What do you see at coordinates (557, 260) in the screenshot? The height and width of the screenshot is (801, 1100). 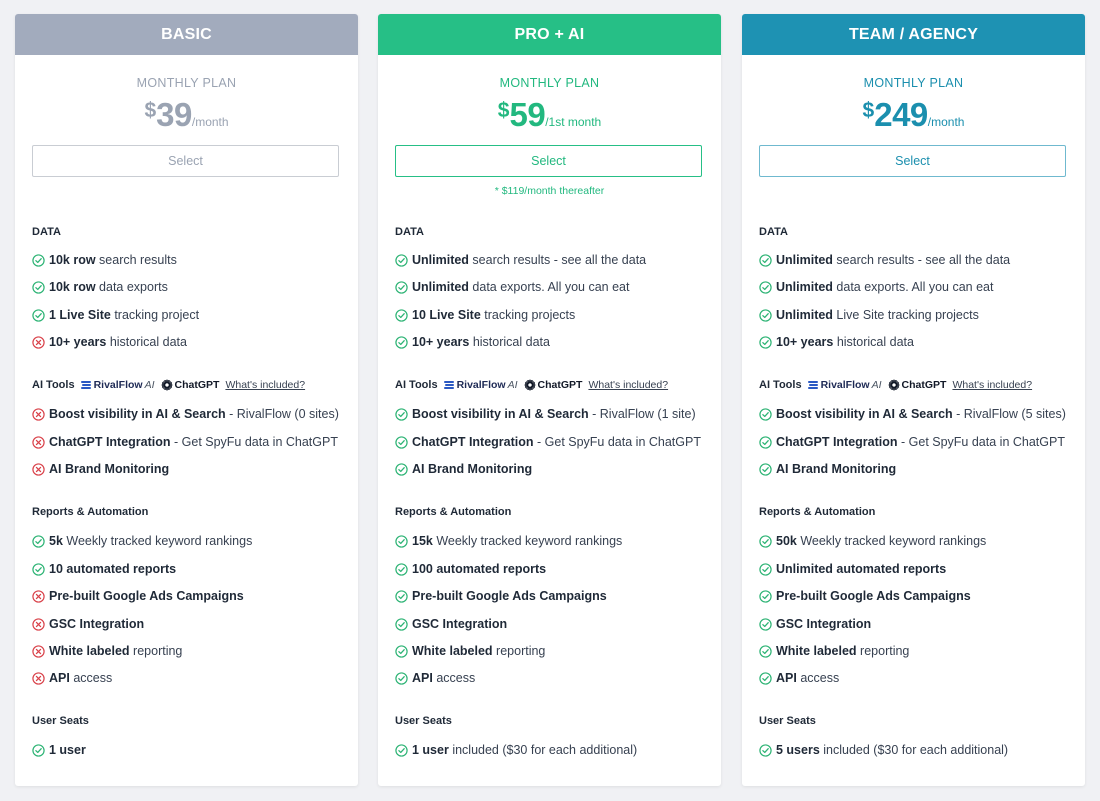 I see `feature-text: search results - see all the data` at bounding box center [557, 260].